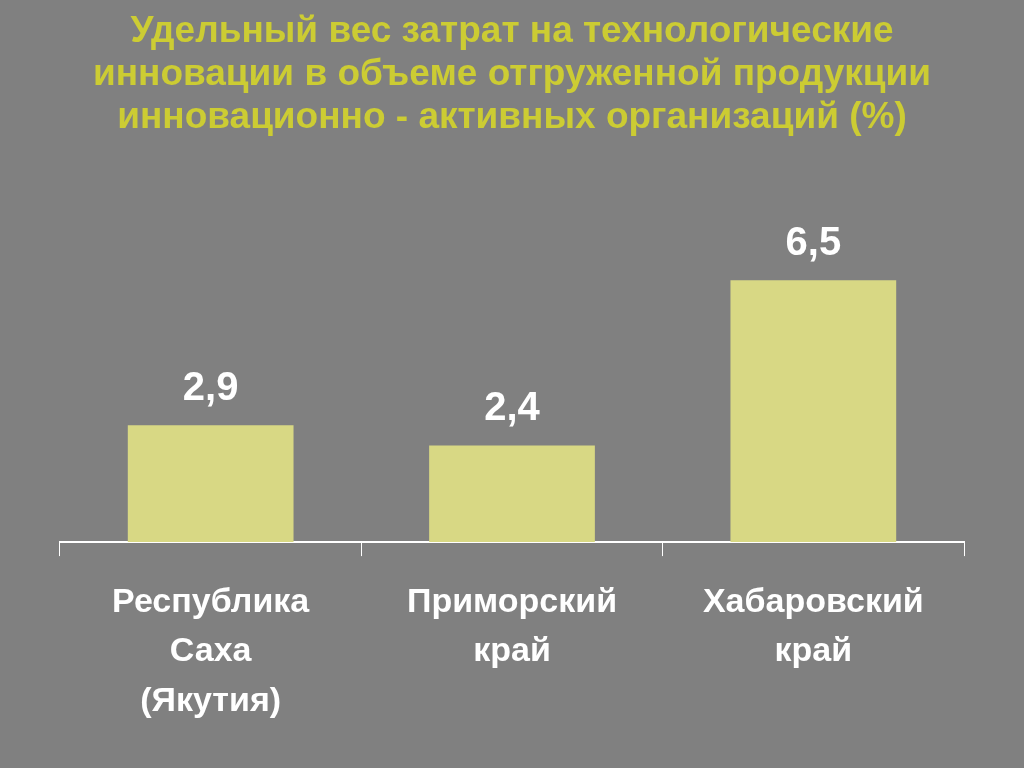  Describe the element at coordinates (512, 406) in the screenshot. I see `data-label: 2,4` at that location.